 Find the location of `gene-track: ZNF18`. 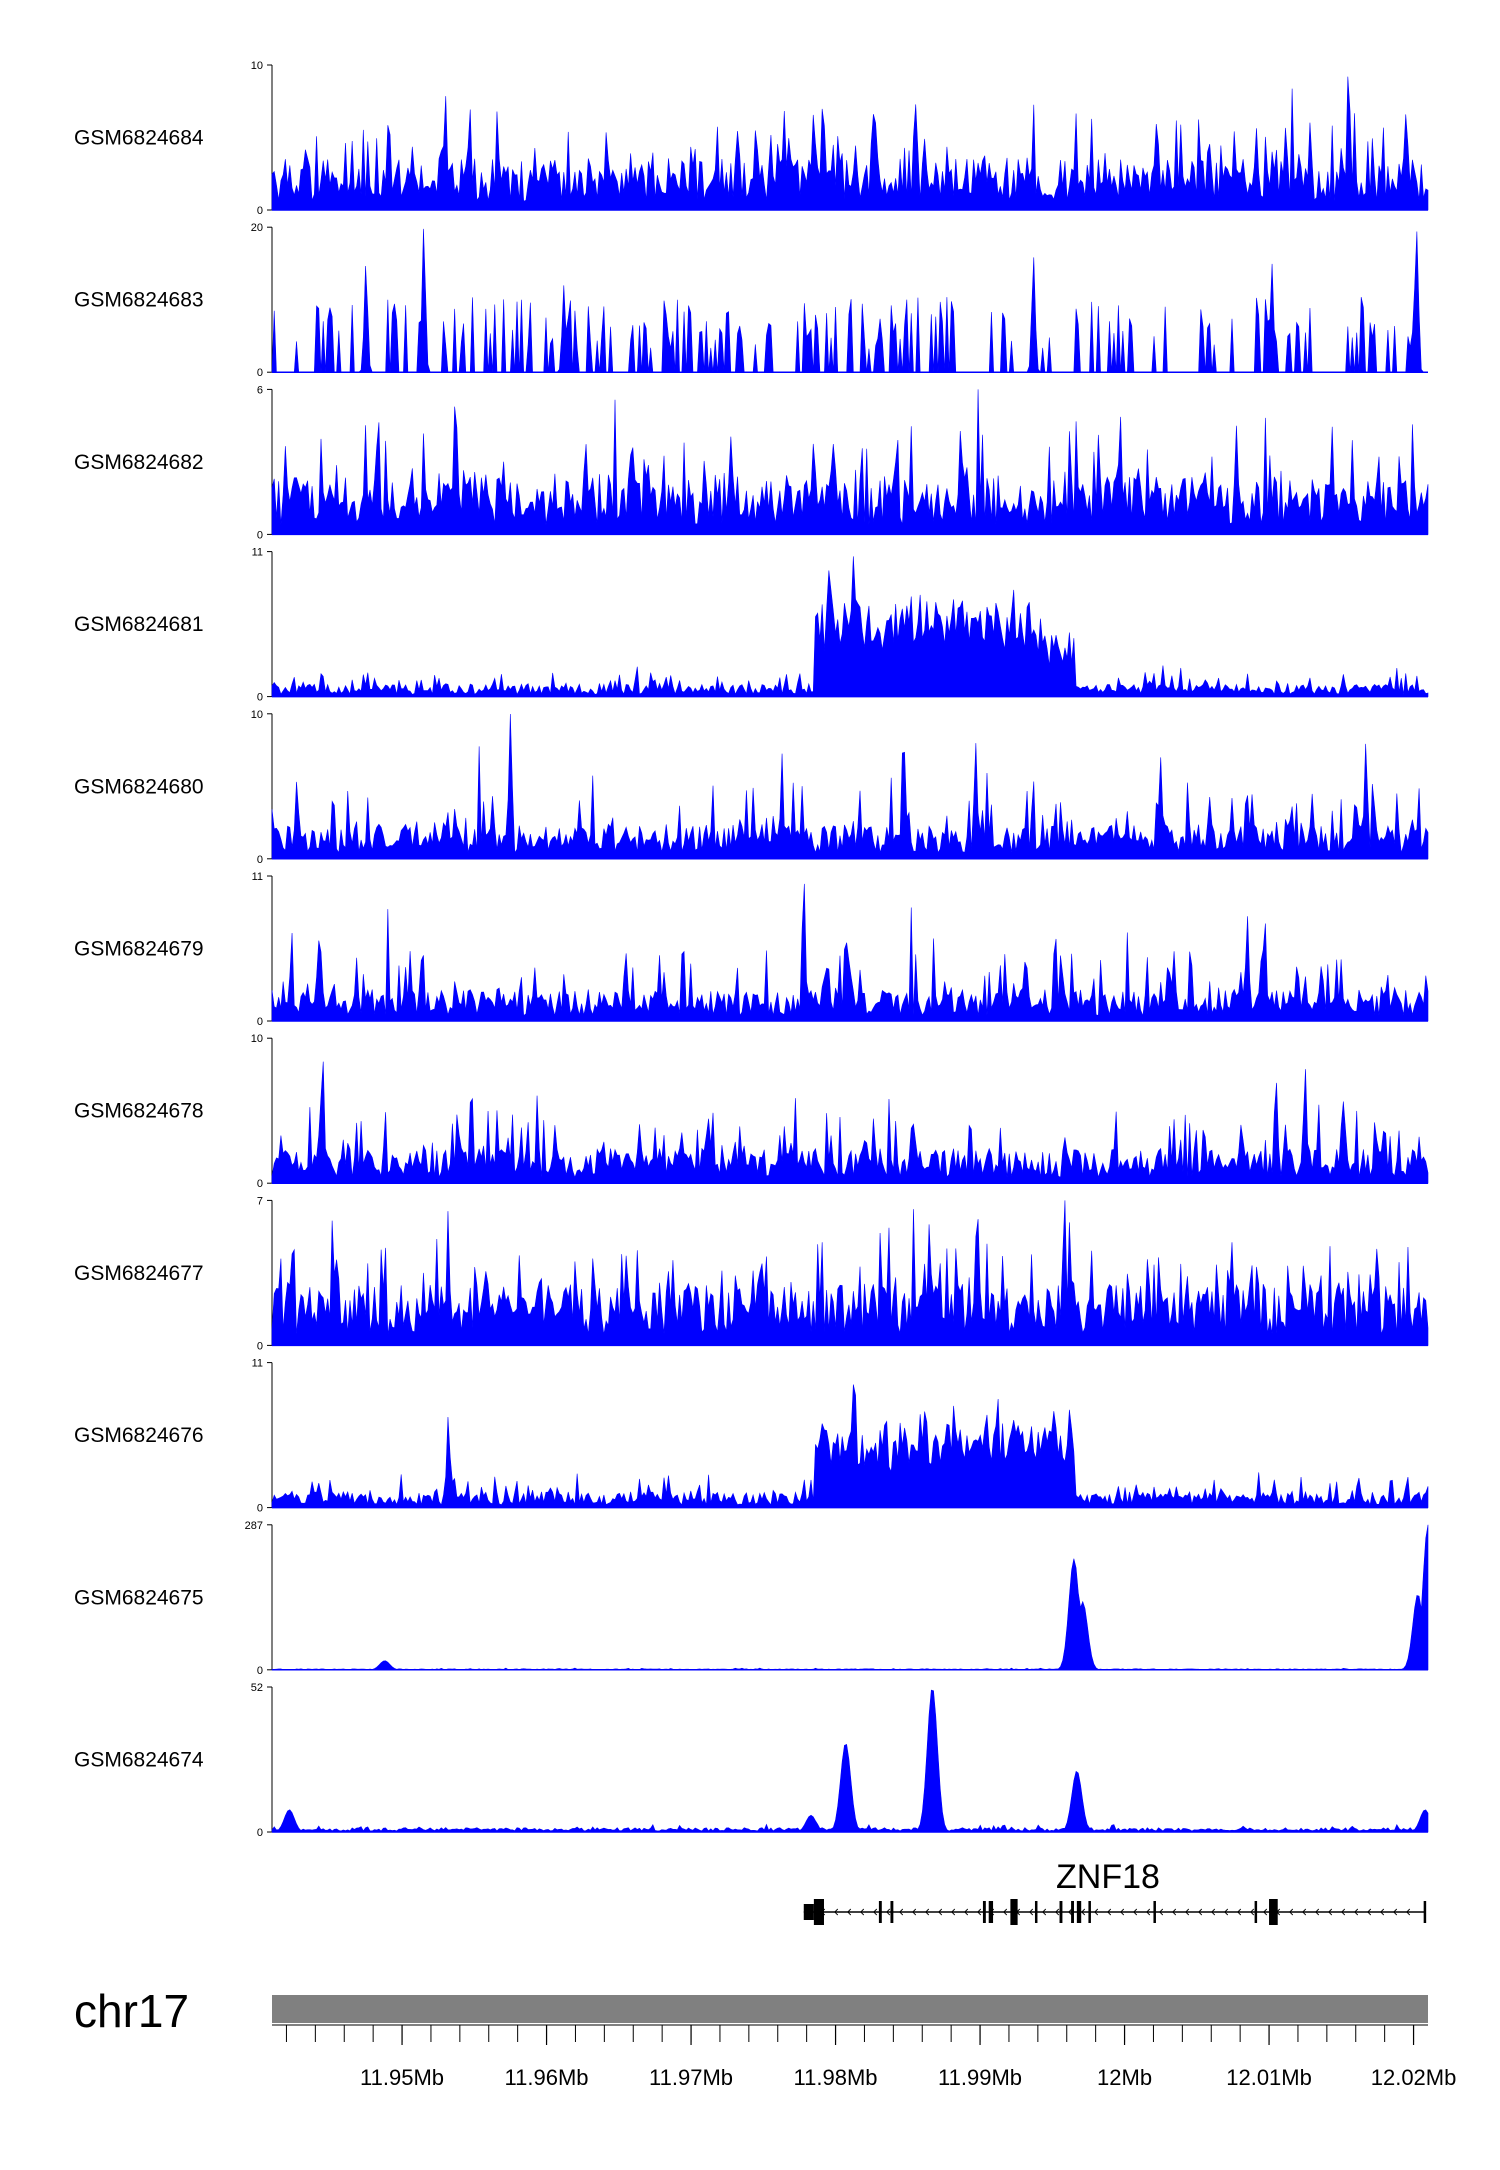

gene-track: ZNF18 is located at coordinates (1115, 1891).